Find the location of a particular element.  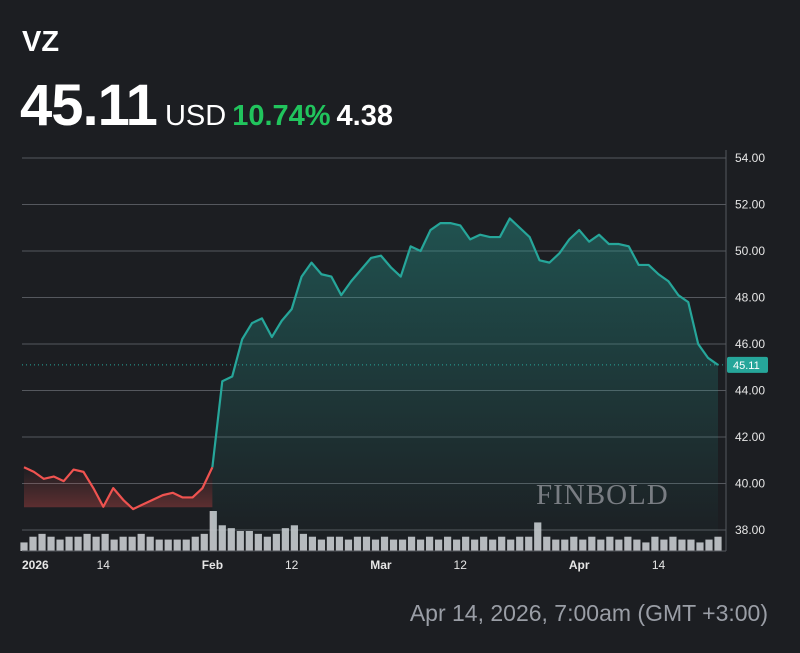

down-area is located at coordinates (118, 488).